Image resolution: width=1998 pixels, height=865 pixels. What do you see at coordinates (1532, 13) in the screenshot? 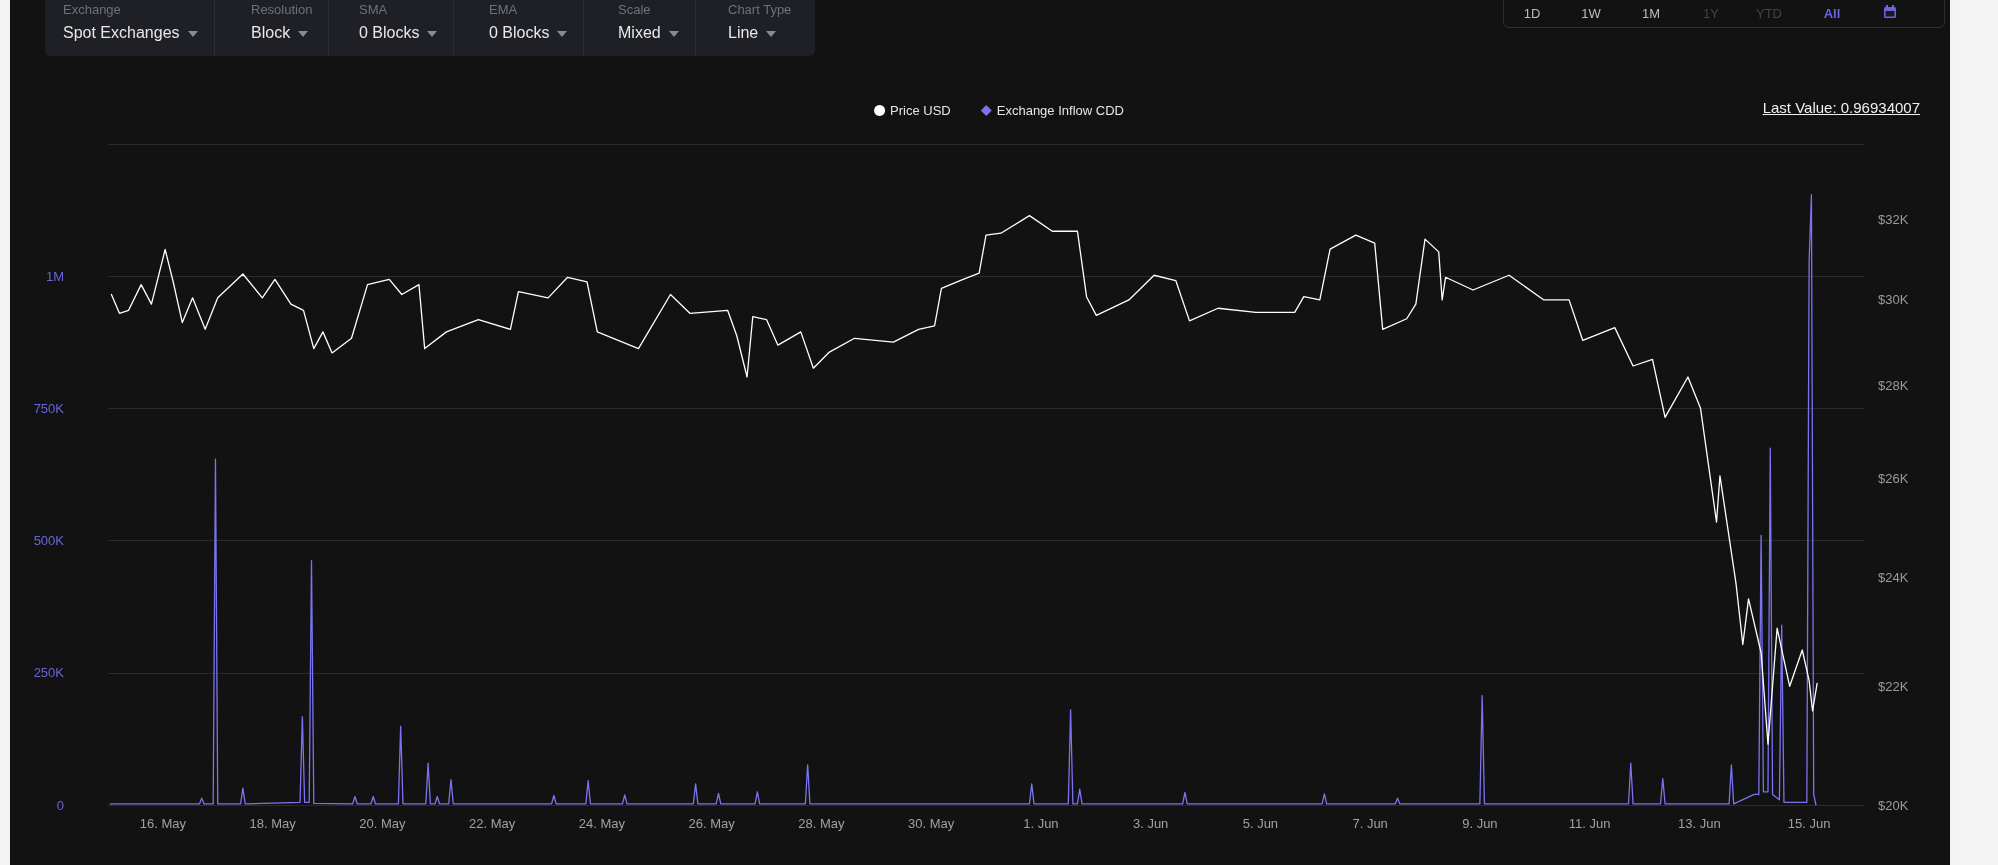
I see `text: 1D` at bounding box center [1532, 13].